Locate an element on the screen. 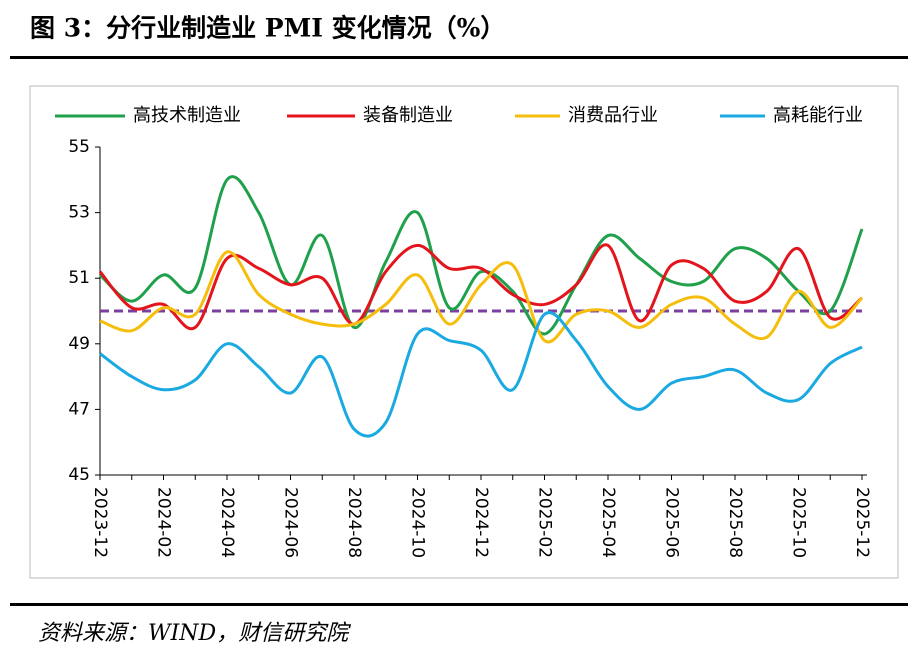 Image resolution: width=918 pixels, height=660 pixels. x-tick-label: 2024-12 is located at coordinates (481, 522).